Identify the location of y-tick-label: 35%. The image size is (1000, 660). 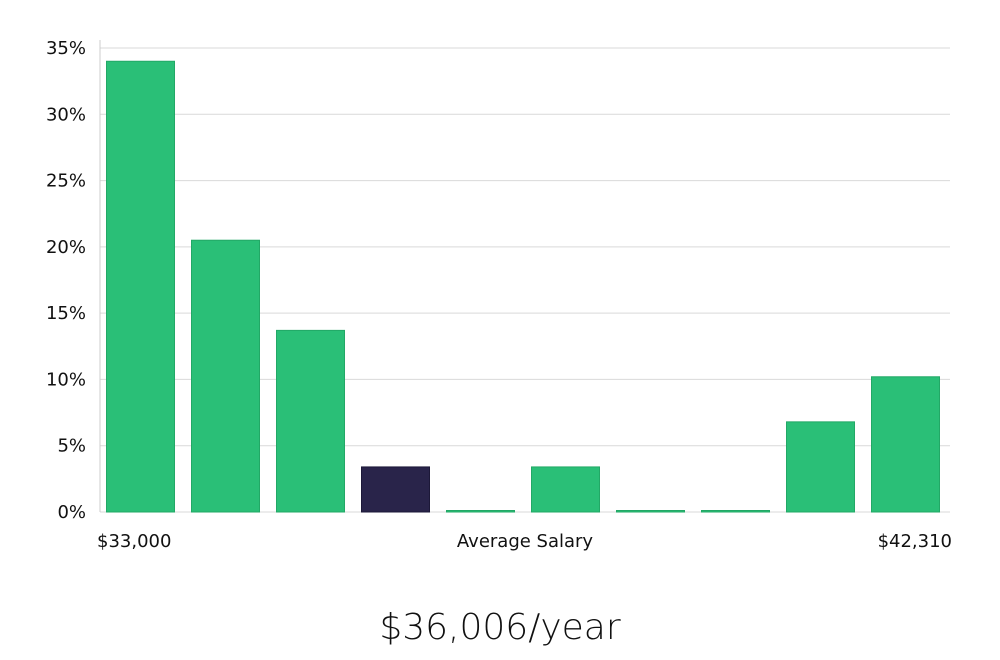
(66, 48).